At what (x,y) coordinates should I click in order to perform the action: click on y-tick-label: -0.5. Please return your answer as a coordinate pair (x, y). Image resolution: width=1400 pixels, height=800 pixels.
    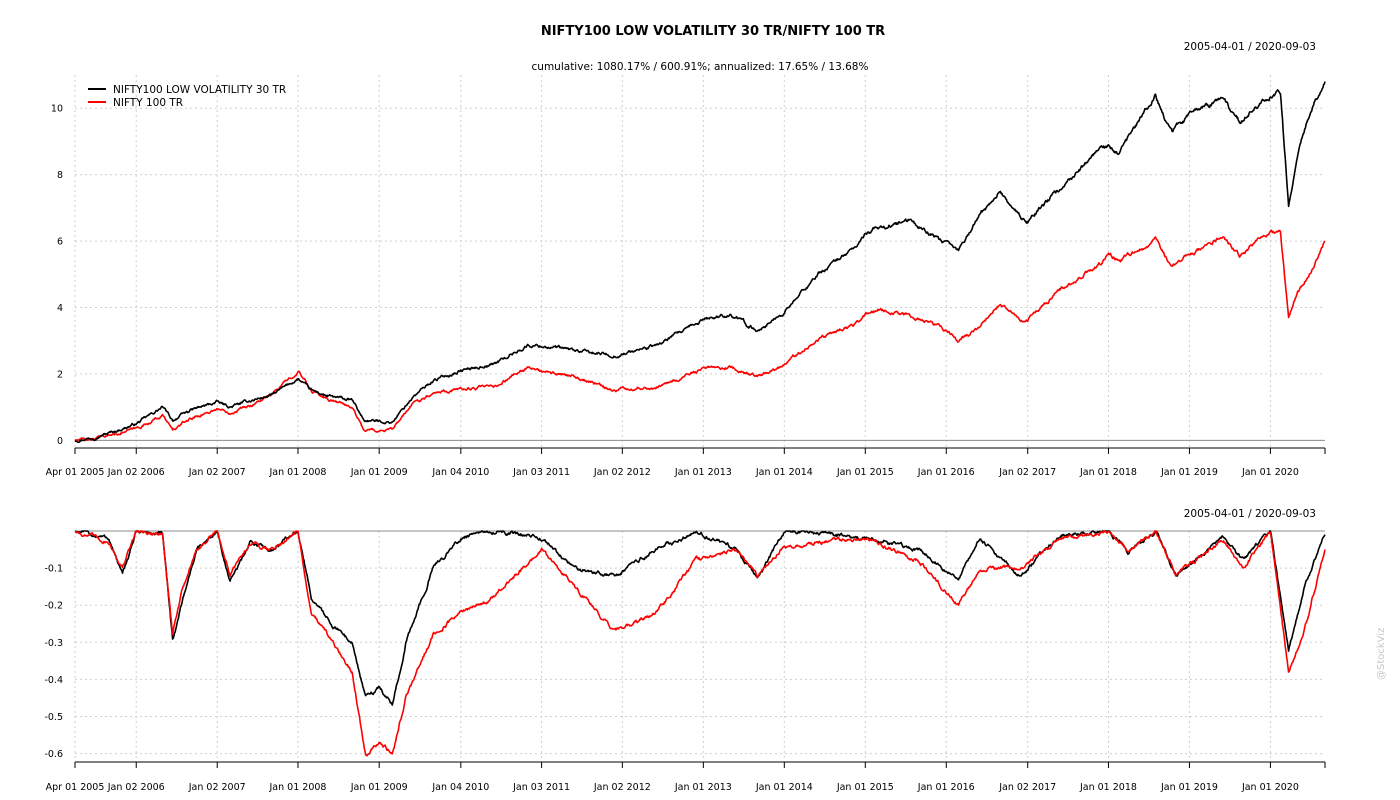
    Looking at the image, I should click on (53, 717).